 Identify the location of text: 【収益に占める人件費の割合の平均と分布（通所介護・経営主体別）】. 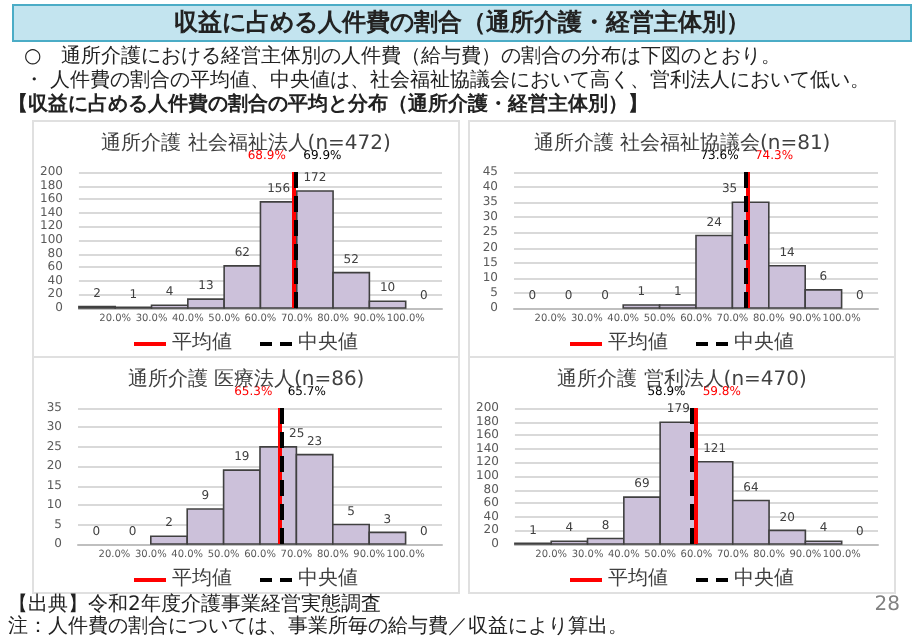
(328, 106).